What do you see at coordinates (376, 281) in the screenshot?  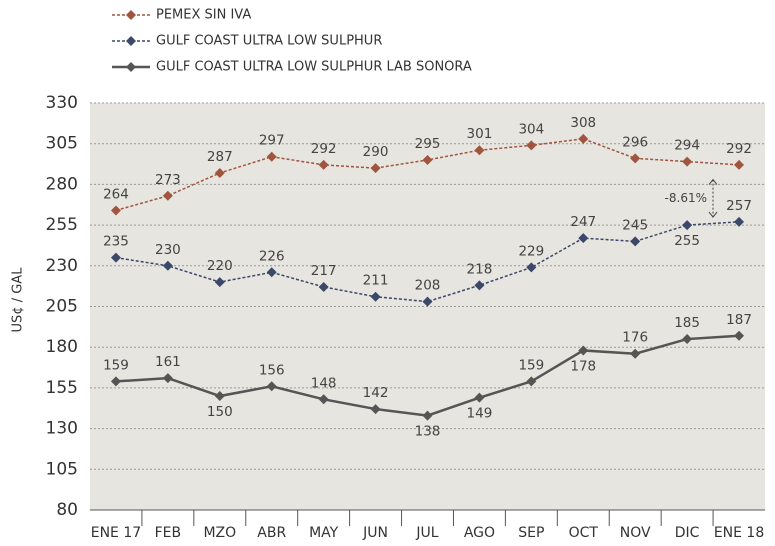 I see `data-label: 211` at bounding box center [376, 281].